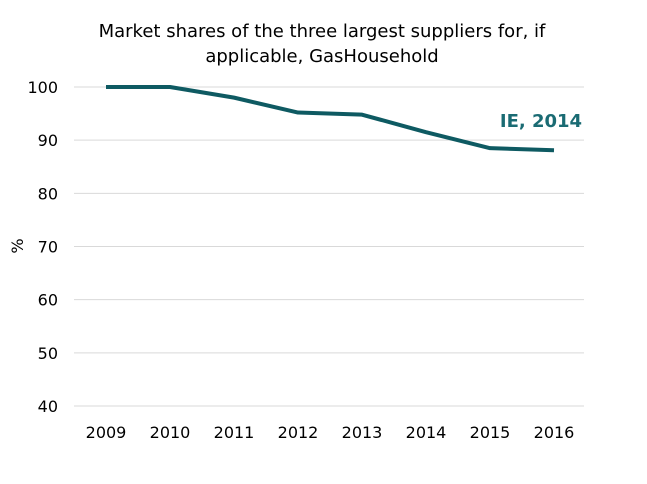 The image size is (647, 484). I want to click on y-tick-label: 80, so click(48, 193).